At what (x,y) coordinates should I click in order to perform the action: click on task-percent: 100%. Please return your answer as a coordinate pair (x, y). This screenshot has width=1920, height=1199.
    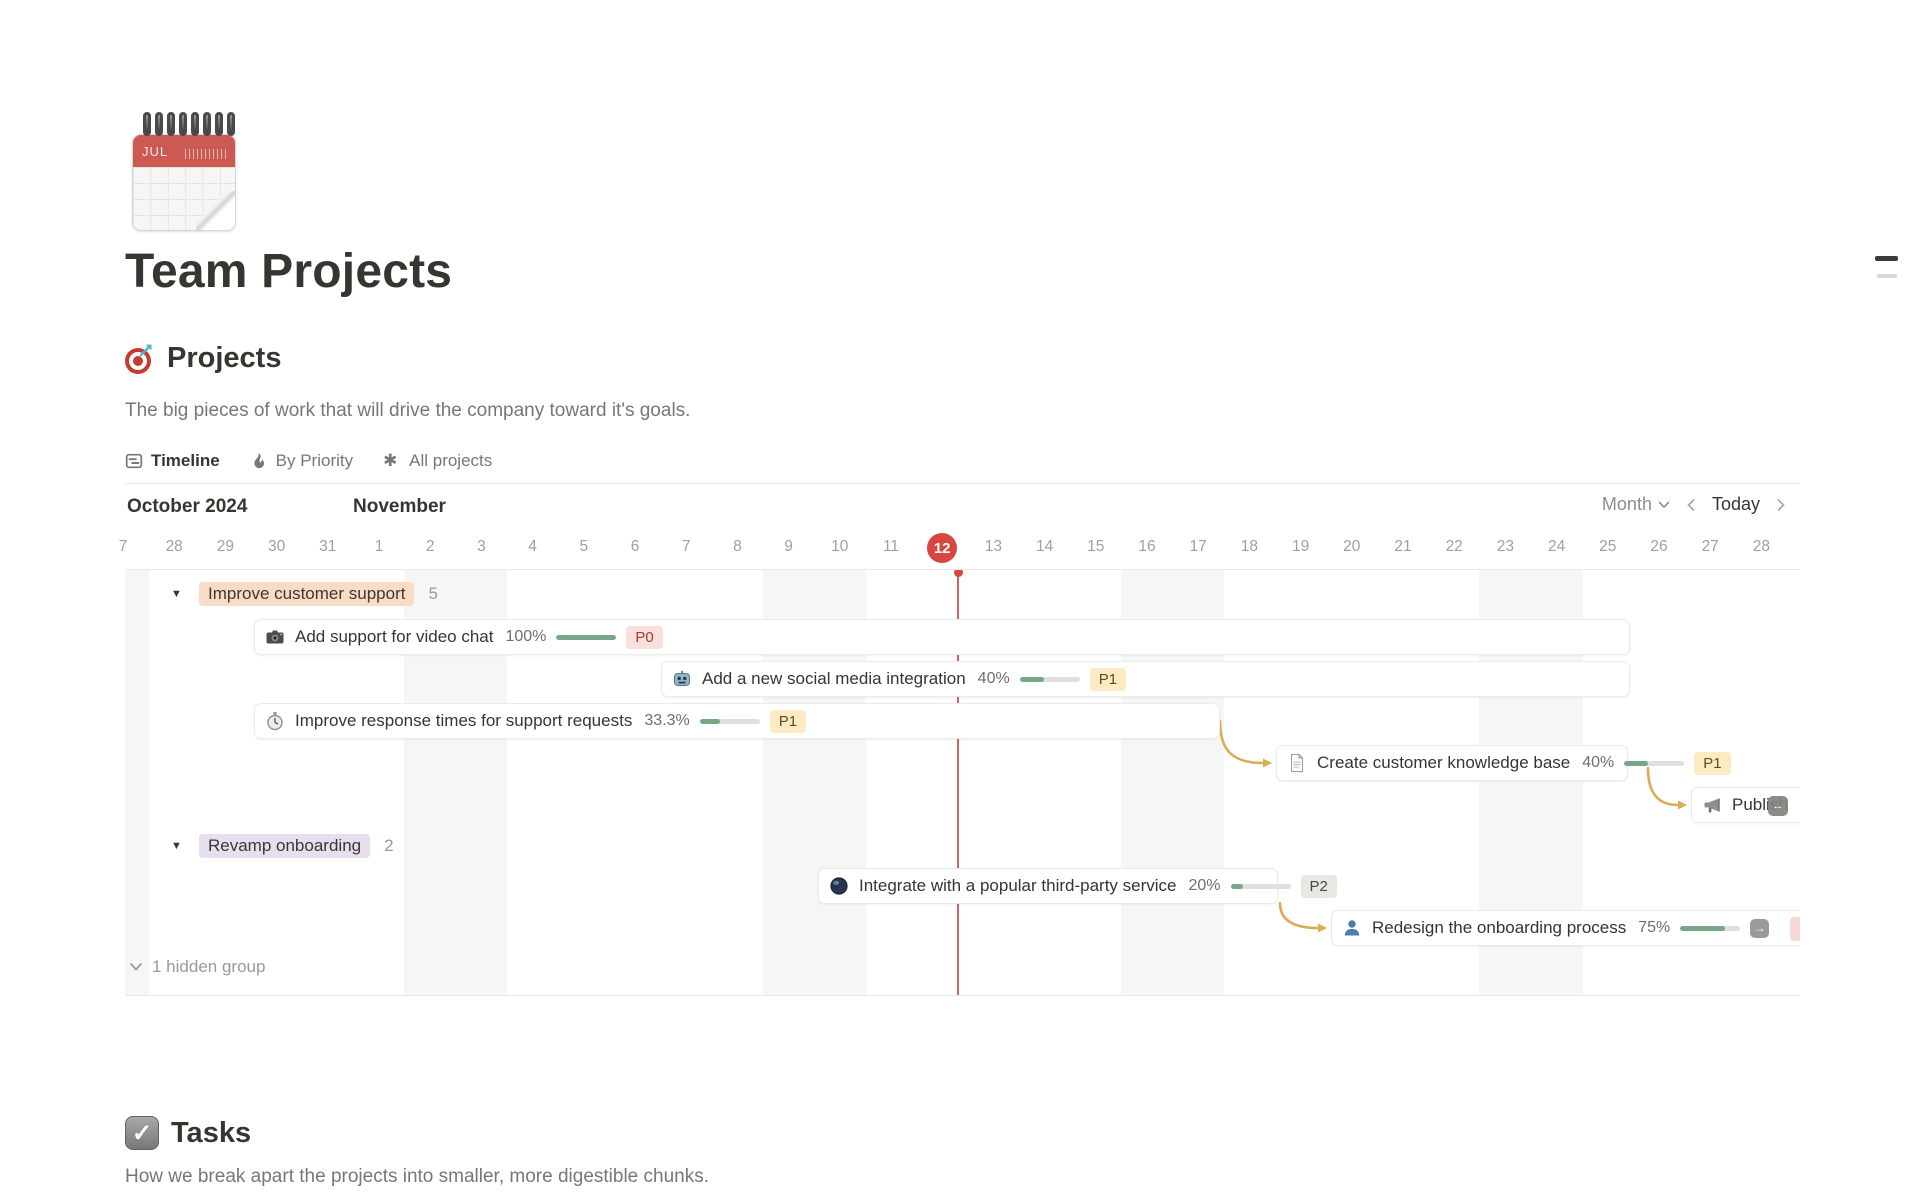
    Looking at the image, I should click on (526, 636).